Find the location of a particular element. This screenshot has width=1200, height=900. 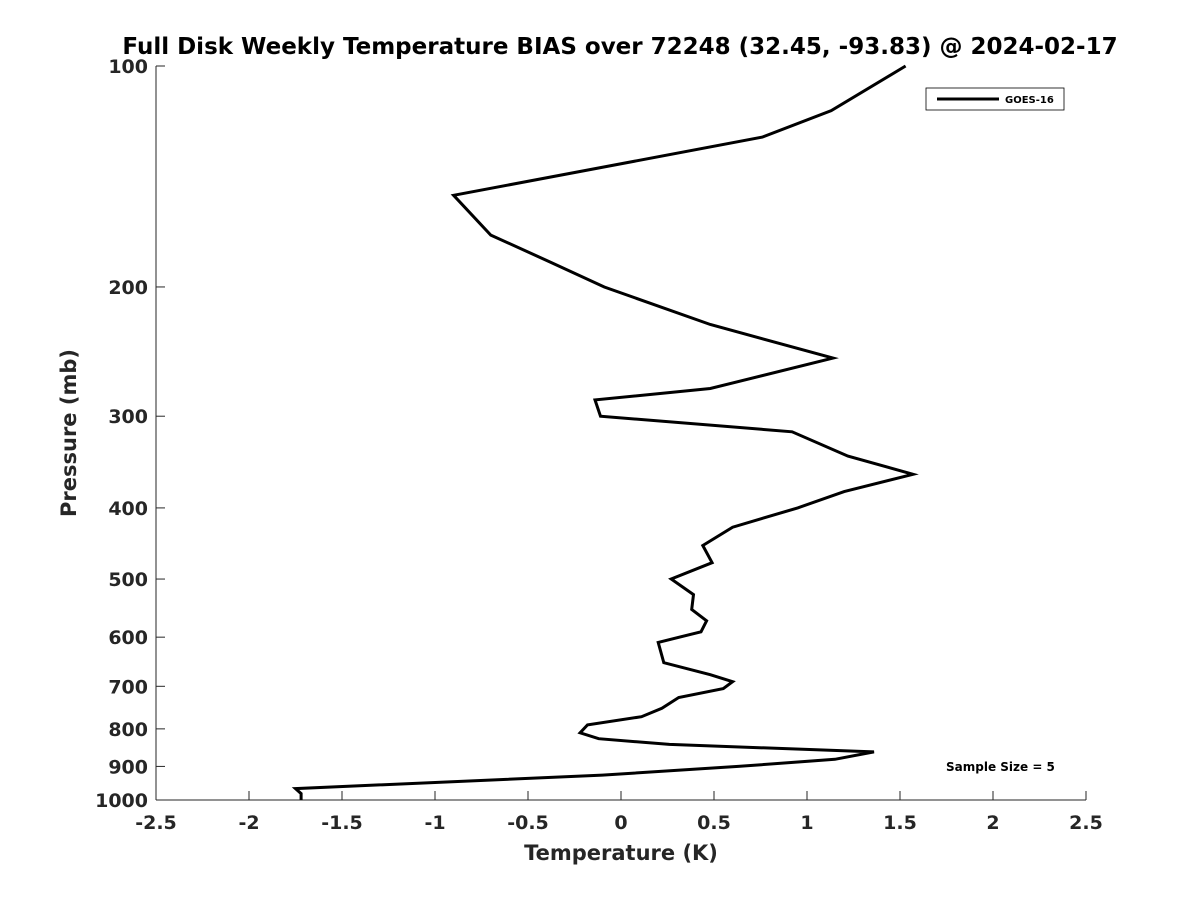

x-axis-ticks: -2.5 -2 -1.5 -1 -0.5 0 0.5 1 1.5 2 2.5 is located at coordinates (619, 812).